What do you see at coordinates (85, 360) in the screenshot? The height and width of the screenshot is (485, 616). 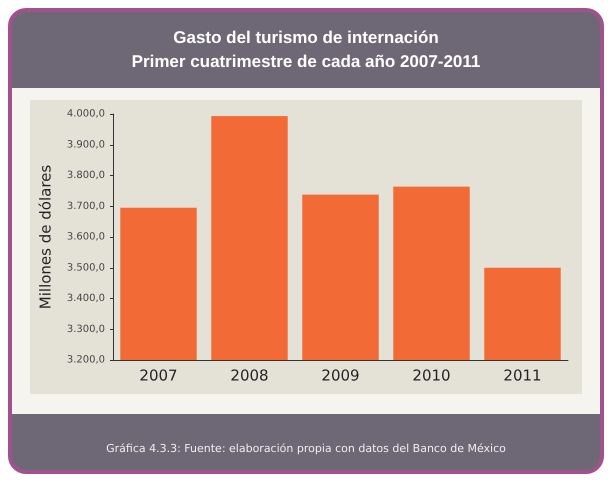 I see `y-tick-label: 3.200,0` at bounding box center [85, 360].